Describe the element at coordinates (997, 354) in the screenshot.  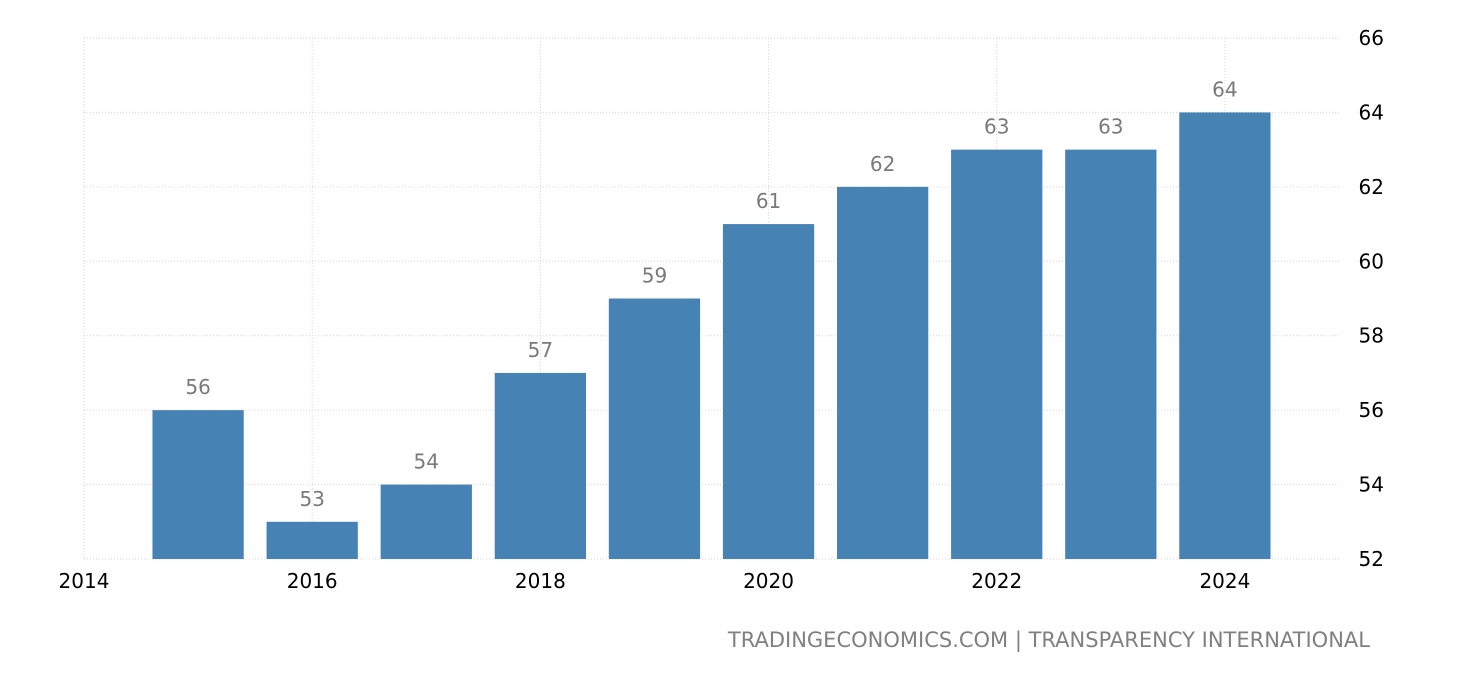
I see `bar-2022` at that location.